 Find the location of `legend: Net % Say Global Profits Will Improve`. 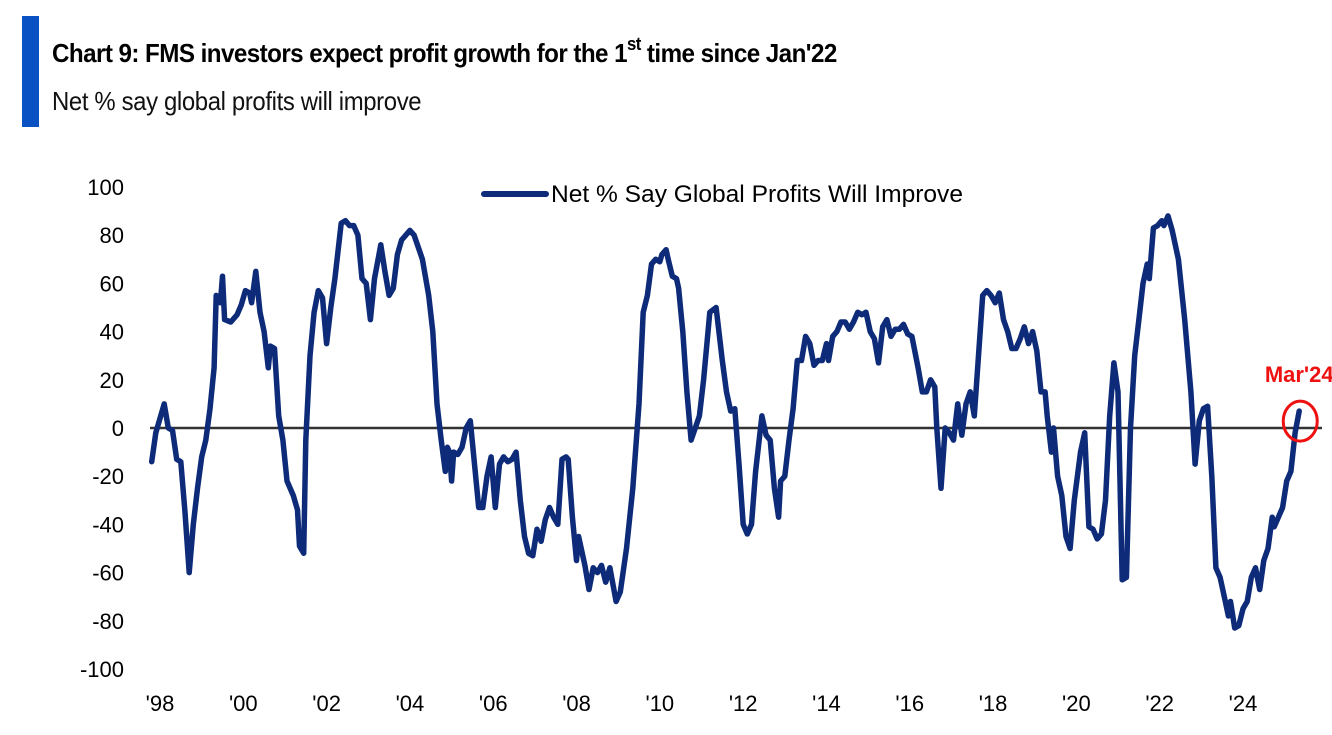

legend: Net % Say Global Profits Will Improve is located at coordinates (722, 194).